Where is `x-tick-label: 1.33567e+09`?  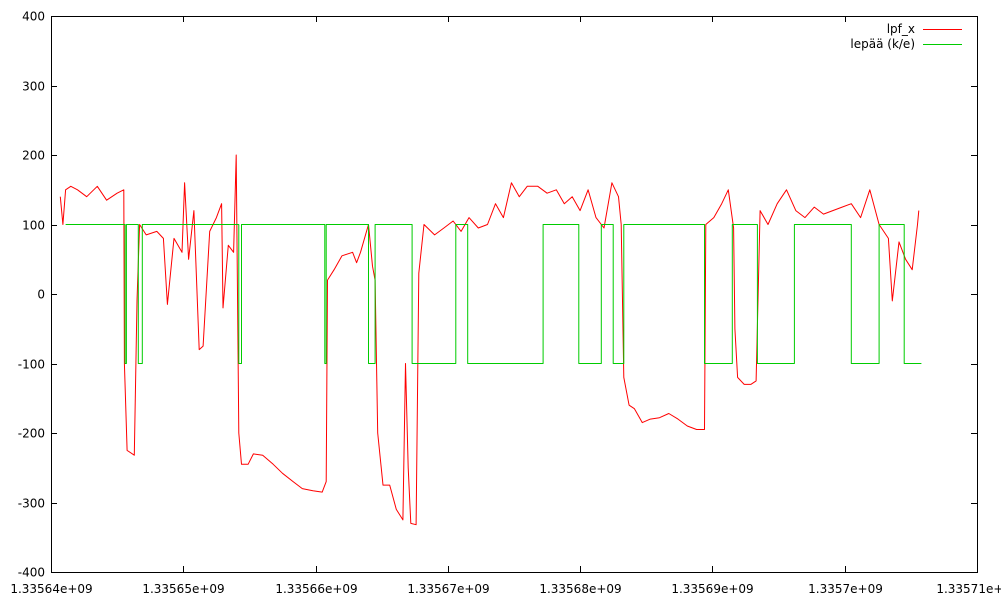
x-tick-label: 1.33567e+09 is located at coordinates (448, 589).